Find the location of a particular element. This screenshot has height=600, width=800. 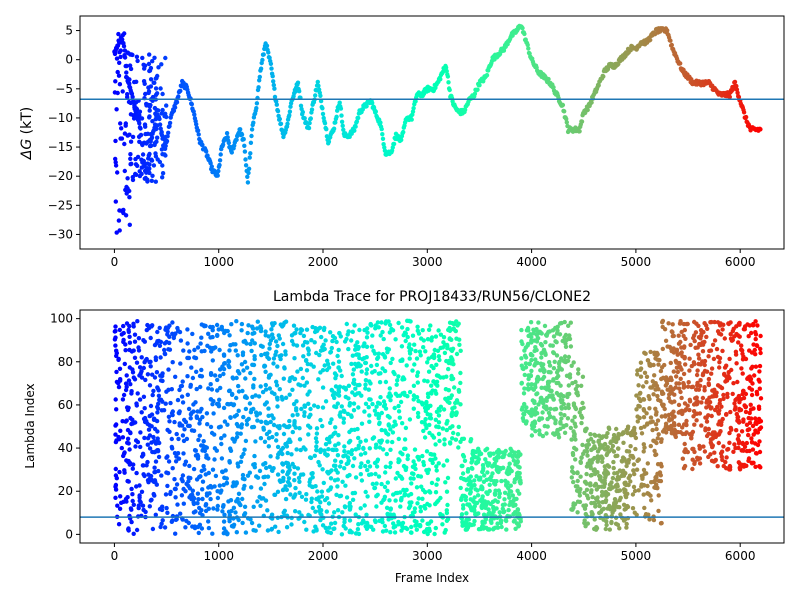

delta-g-y-tick-label: −15 is located at coordinates (60, 147).